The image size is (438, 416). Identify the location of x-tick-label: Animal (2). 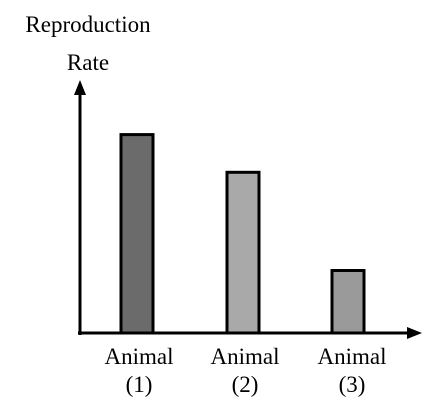
(245, 370).